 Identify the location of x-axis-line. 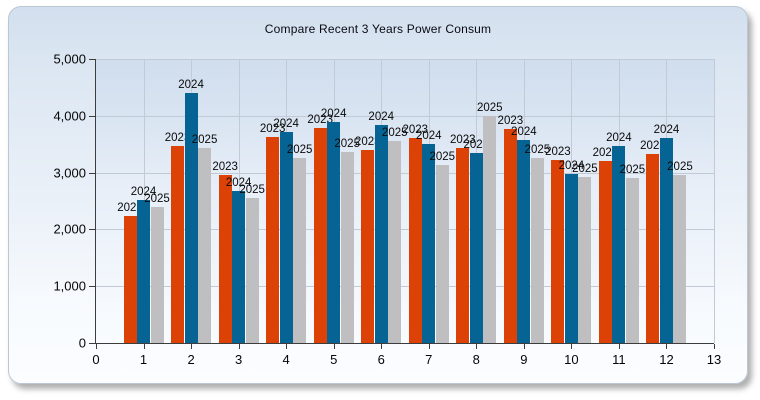
(404, 343).